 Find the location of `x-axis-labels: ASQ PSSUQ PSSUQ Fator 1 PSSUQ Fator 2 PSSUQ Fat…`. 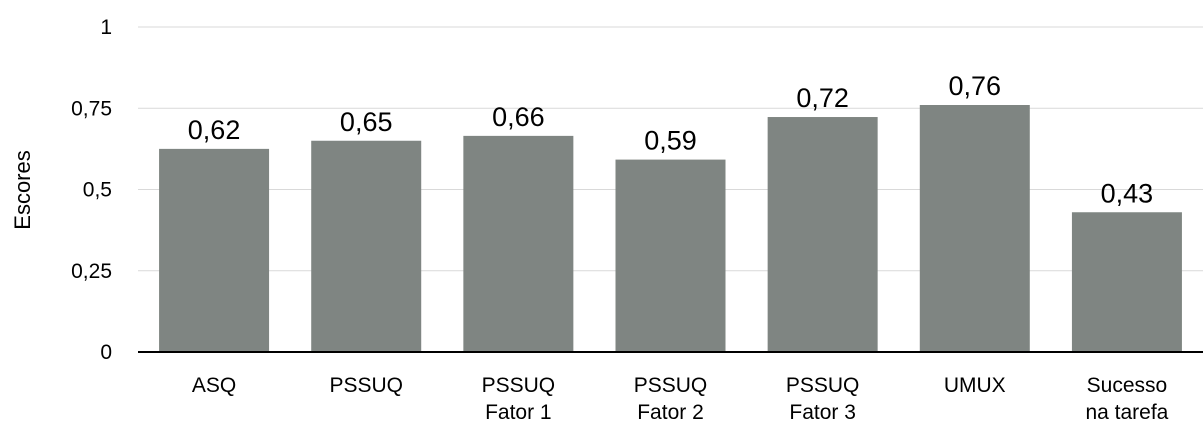

x-axis-labels: ASQ PSSUQ PSSUQ Fator 1 PSSUQ Fator 2 PSSUQ Fat… is located at coordinates (680, 398).